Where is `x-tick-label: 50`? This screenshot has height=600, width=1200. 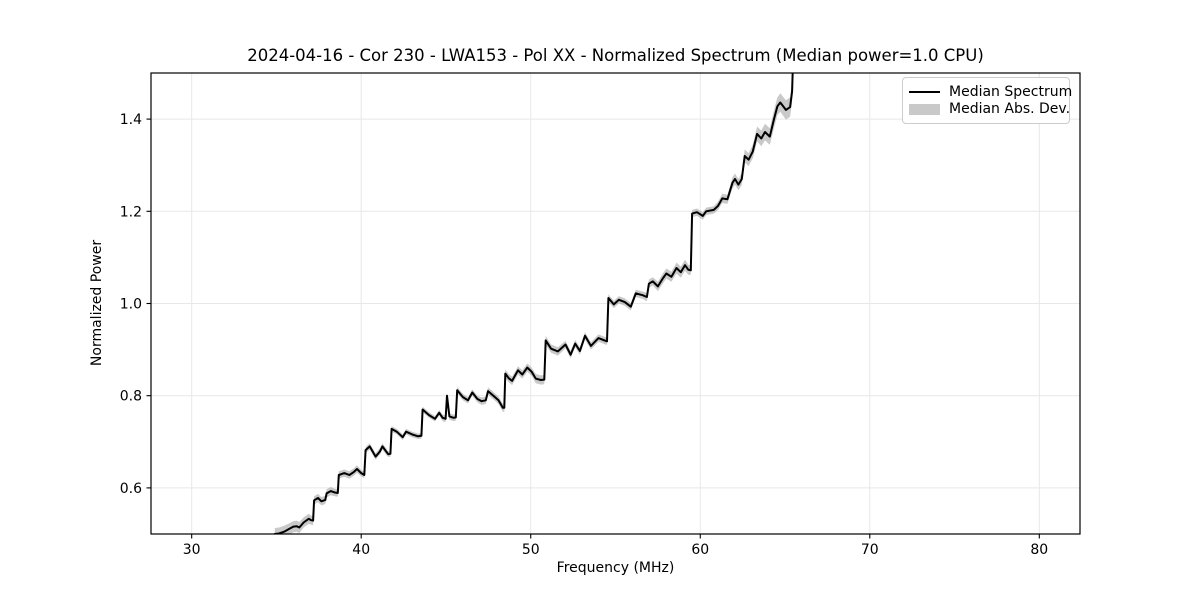 x-tick-label: 50 is located at coordinates (531, 550).